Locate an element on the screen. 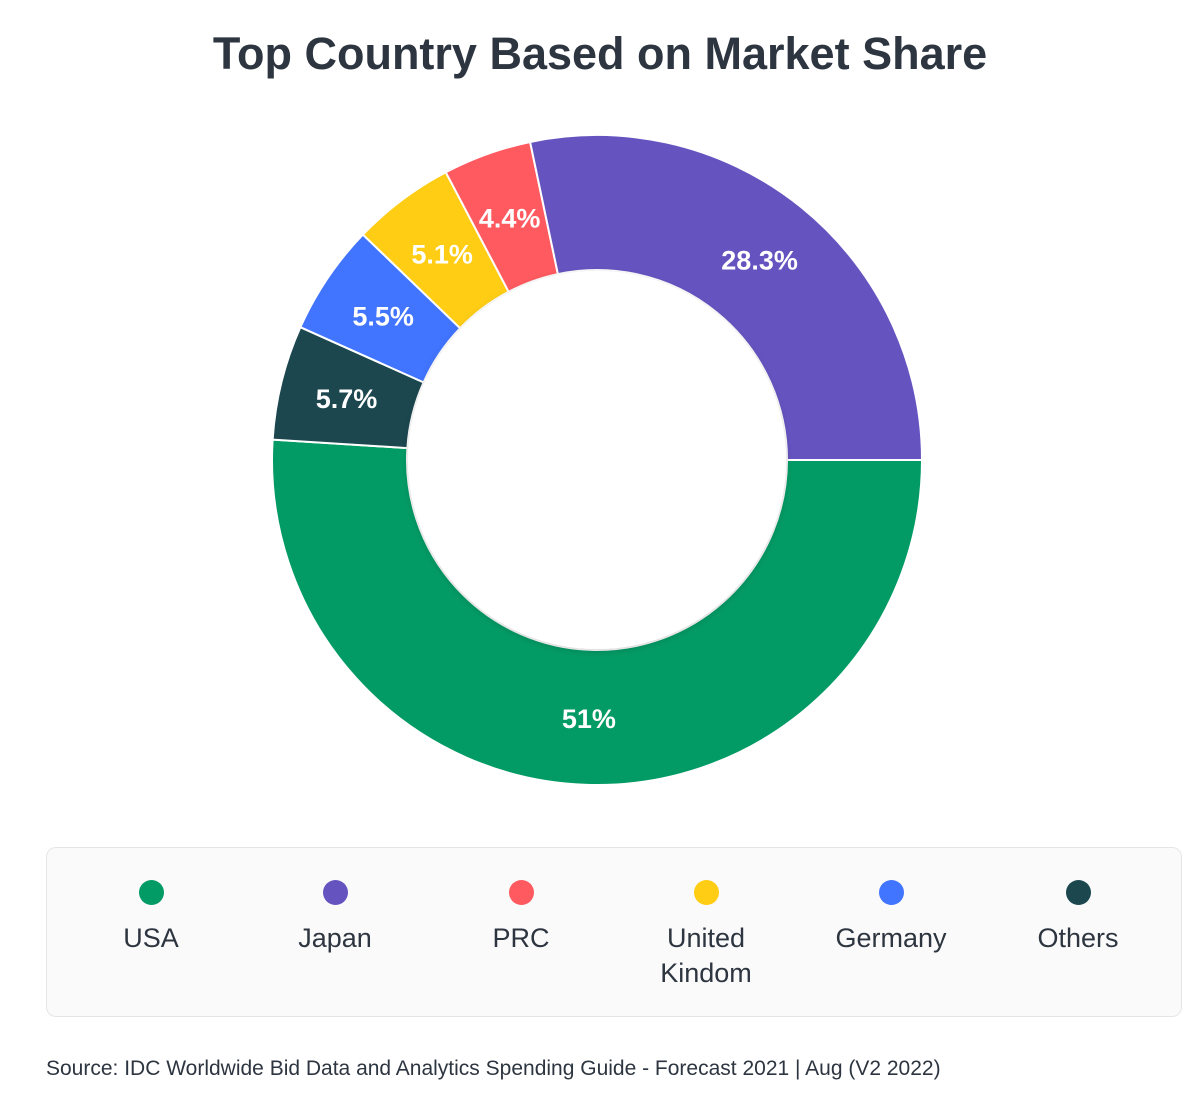 Image resolution: width=1200 pixels, height=1108 pixels. legend-label: Japan is located at coordinates (335, 938).